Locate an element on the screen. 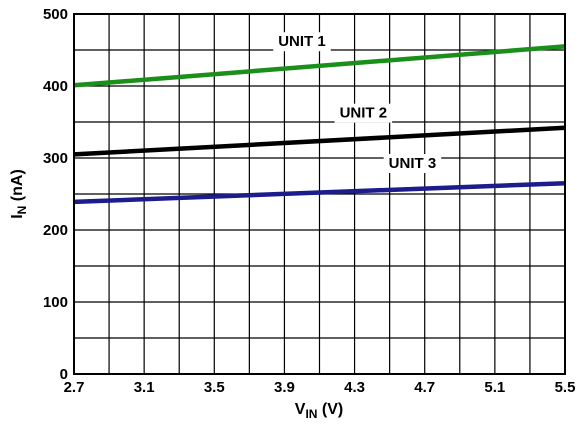 This screenshot has width=578, height=428. y-tick-labels: 0 100 200 300 400 500 is located at coordinates (55, 194).